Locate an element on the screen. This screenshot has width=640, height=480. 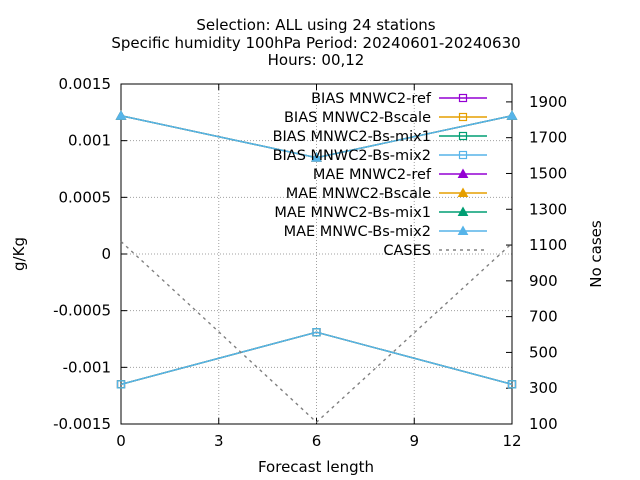
legend-label: MAE MNWC2-Bscale is located at coordinates (358, 194).